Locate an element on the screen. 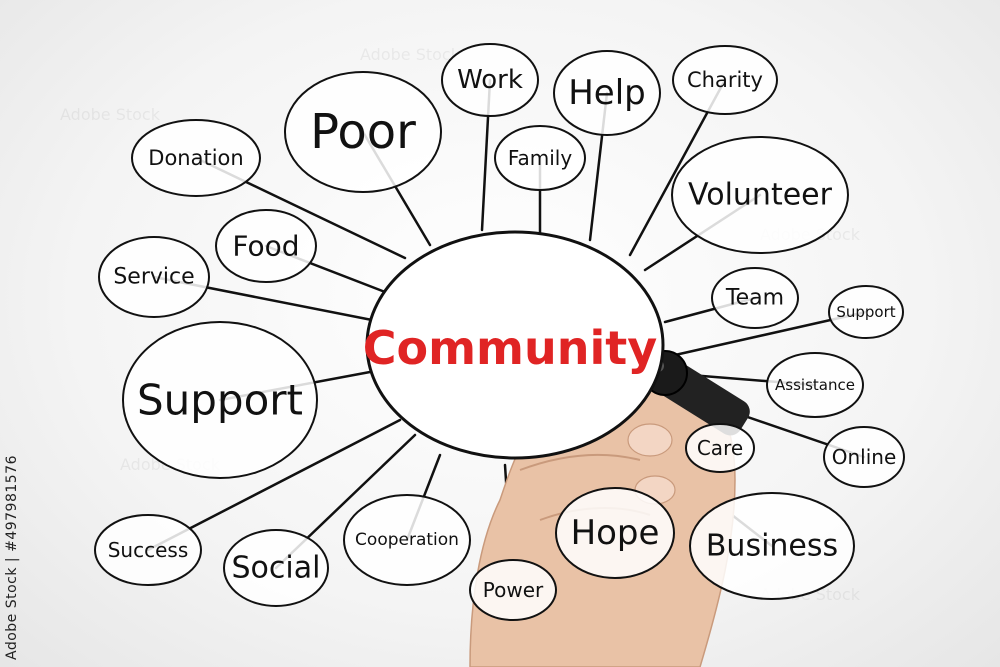 This screenshot has height=667, width=1000. node-cooperation: Cooperation is located at coordinates (407, 540).